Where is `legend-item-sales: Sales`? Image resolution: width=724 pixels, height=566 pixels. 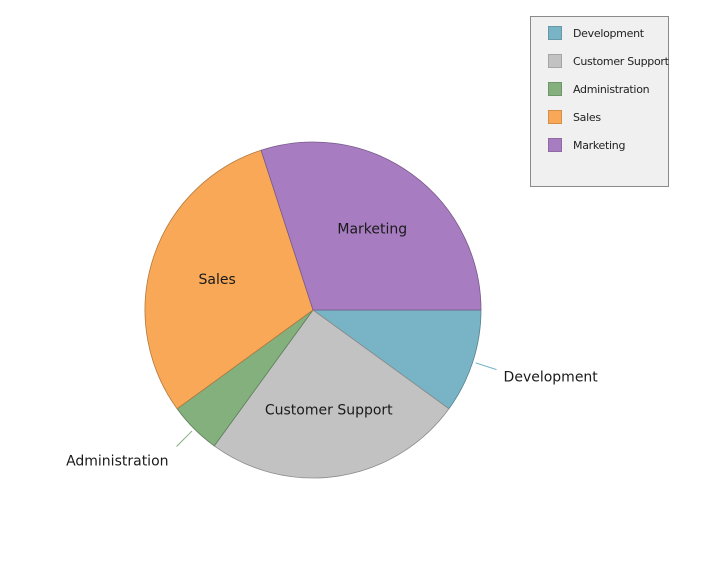 legend-item-sales: Sales is located at coordinates (574, 117).